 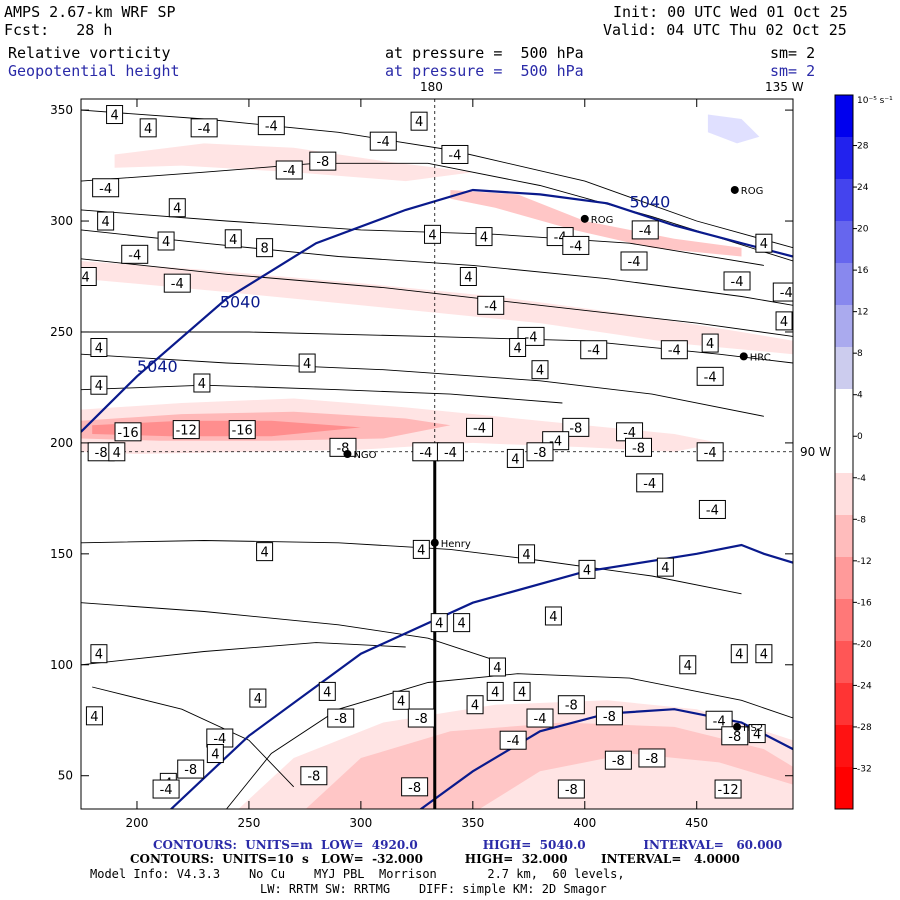 What do you see at coordinates (746, 191) in the screenshot?
I see `station-rog: ROG` at bounding box center [746, 191].